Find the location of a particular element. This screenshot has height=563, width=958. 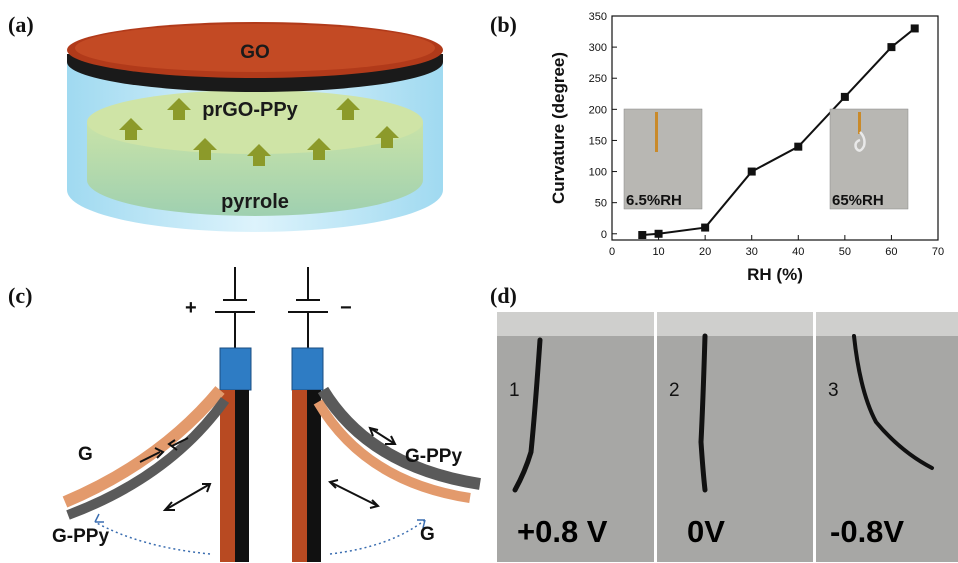

x-tick-label: 30 is located at coordinates (752, 252).